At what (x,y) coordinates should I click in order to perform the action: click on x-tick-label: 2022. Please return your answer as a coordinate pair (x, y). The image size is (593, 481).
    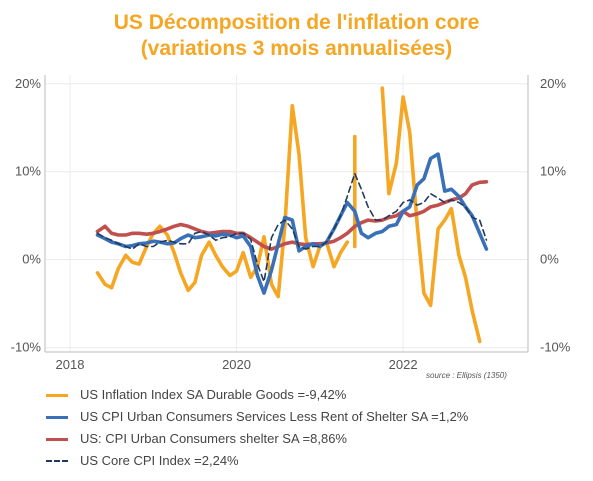
    Looking at the image, I should click on (403, 364).